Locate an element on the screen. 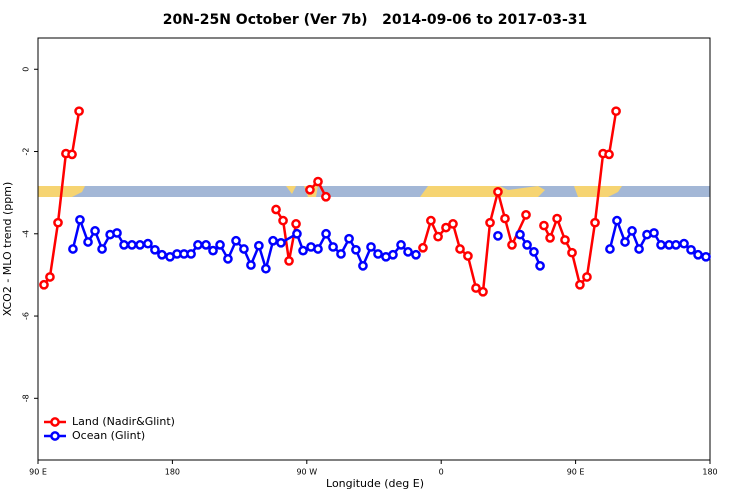 The height and width of the screenshot is (500, 750). y-tick-label: -4 is located at coordinates (26, 234).